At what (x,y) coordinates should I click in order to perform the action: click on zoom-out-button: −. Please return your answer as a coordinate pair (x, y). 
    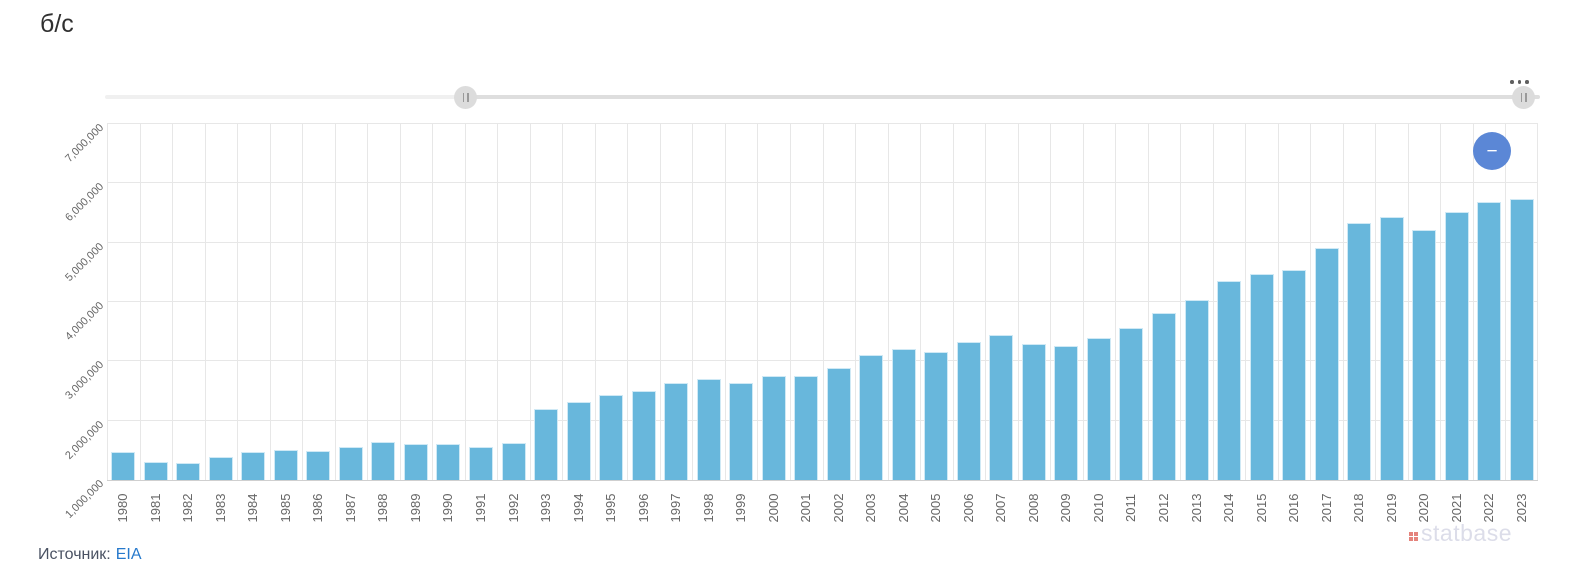
    Looking at the image, I should click on (1492, 151).